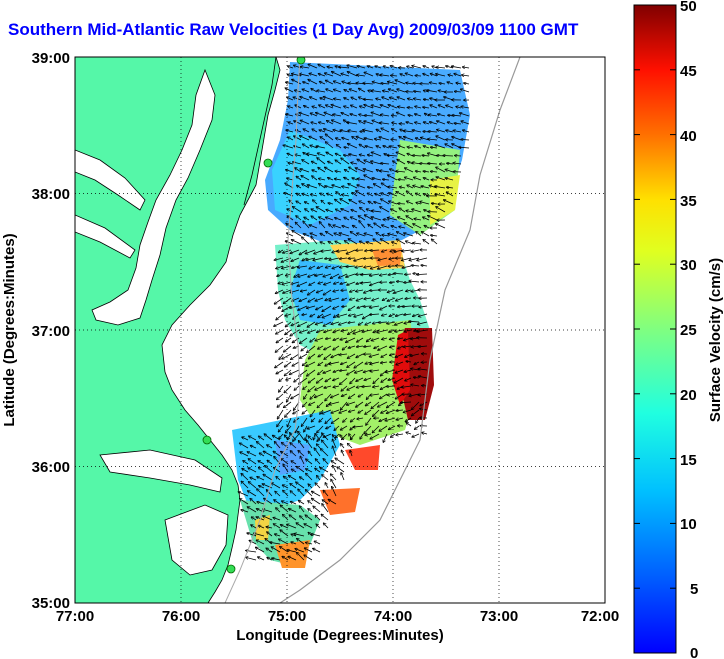 The image size is (724, 659). What do you see at coordinates (105, 236) in the screenshot?
I see `rappahannock-river` at bounding box center [105, 236].